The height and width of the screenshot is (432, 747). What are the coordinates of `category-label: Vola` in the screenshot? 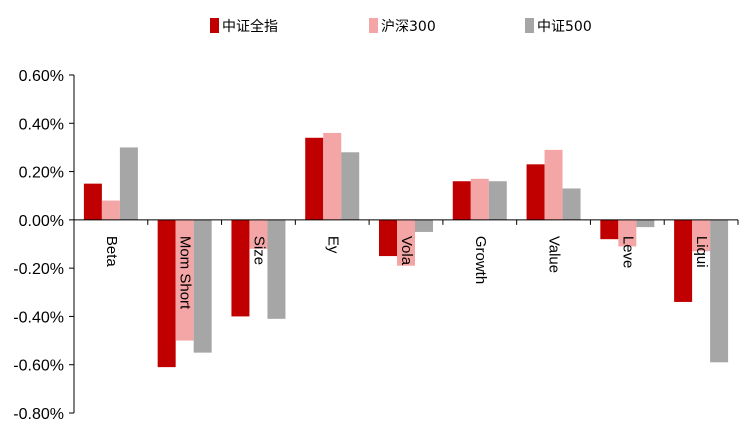 It's located at (406, 251).